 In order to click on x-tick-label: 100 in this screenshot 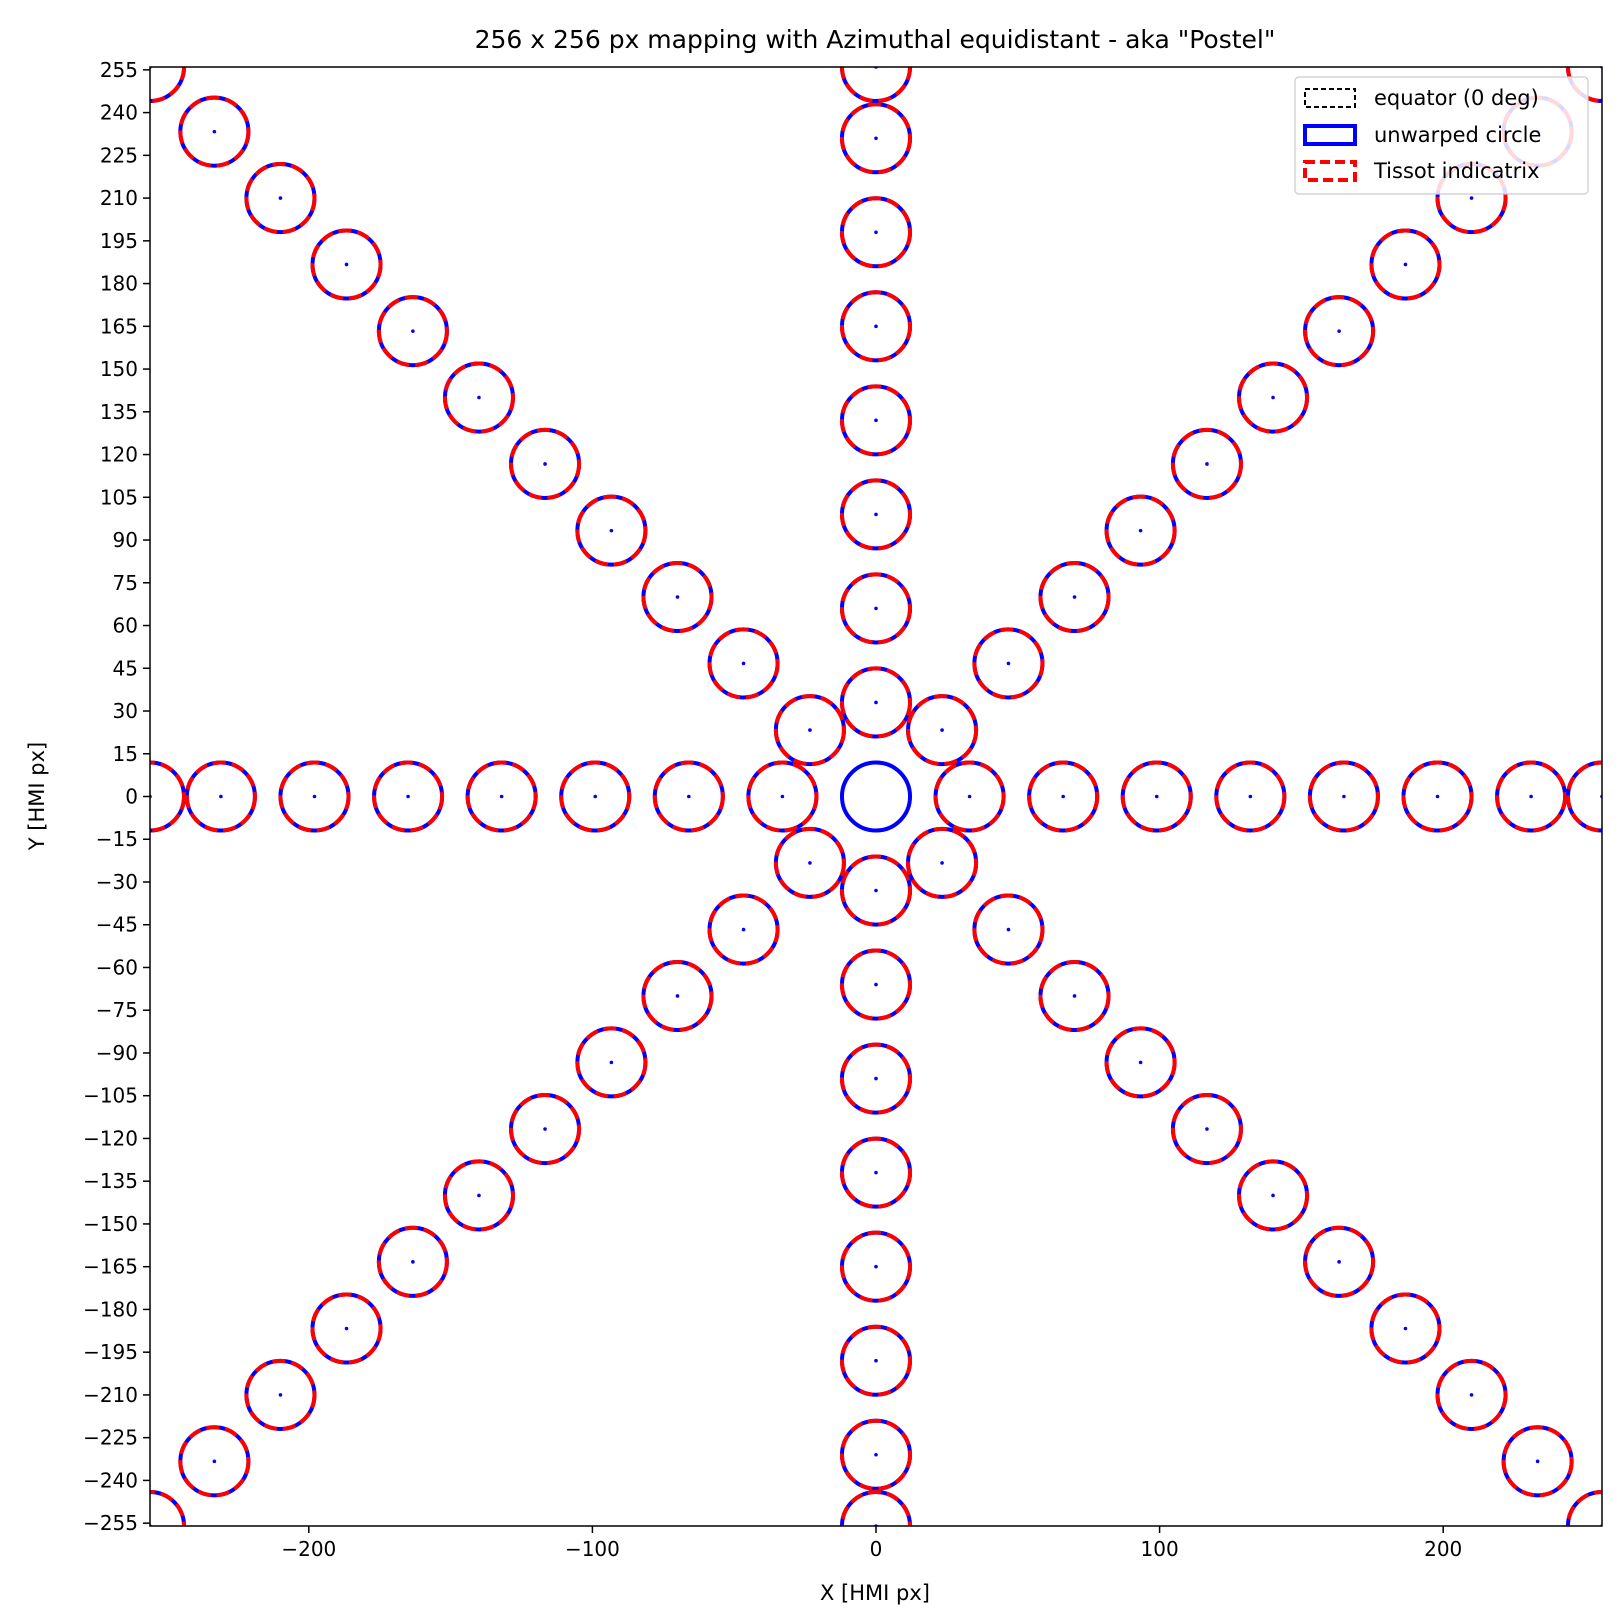, I will do `click(1160, 1549)`.